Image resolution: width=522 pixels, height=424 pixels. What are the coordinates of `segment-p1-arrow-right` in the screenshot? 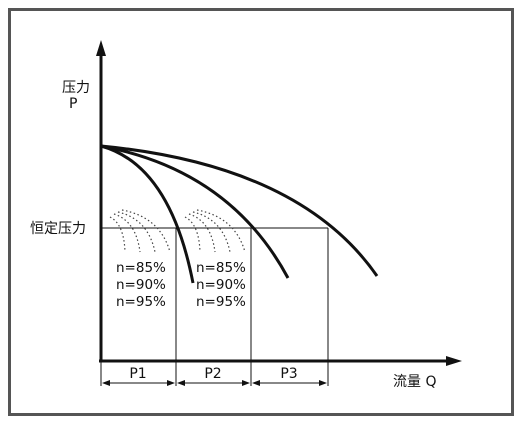 It's located at (171, 383).